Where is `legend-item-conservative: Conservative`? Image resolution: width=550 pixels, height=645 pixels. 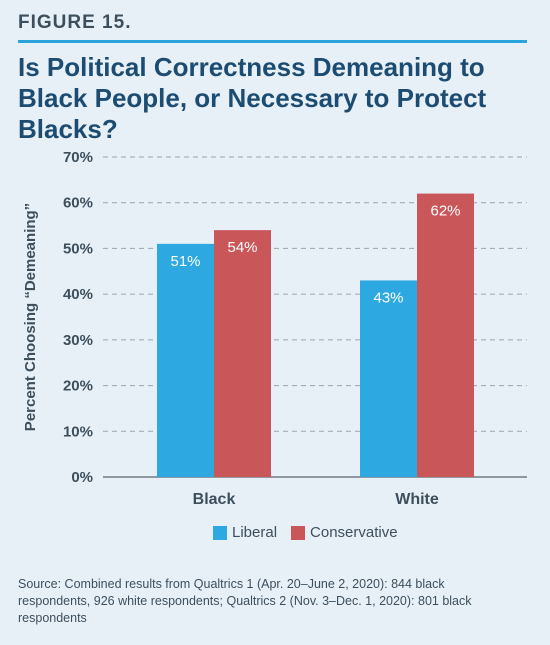 legend-item-conservative: Conservative is located at coordinates (344, 532).